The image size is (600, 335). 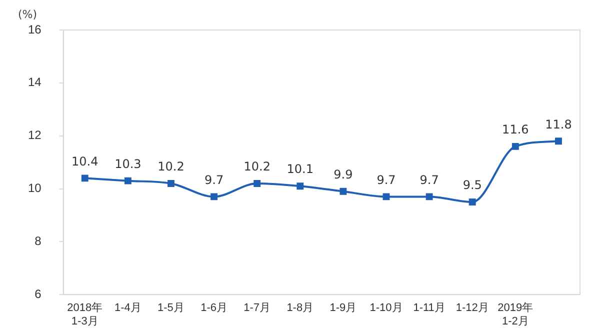 What do you see at coordinates (515, 129) in the screenshot?
I see `data-label: 11.6` at bounding box center [515, 129].